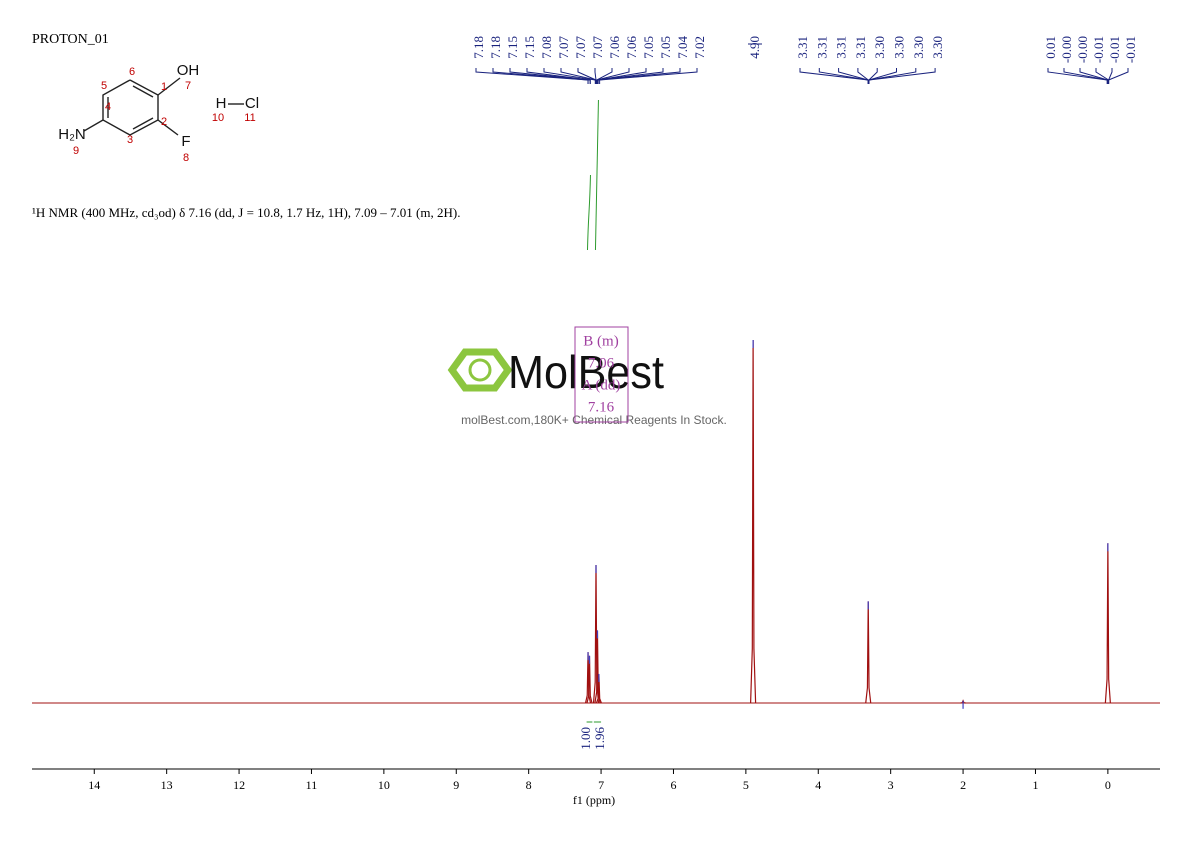 This screenshot has height=841, width=1190. Describe the element at coordinates (601, 407) in the screenshot. I see `multiplet-label: 7.16` at that location.